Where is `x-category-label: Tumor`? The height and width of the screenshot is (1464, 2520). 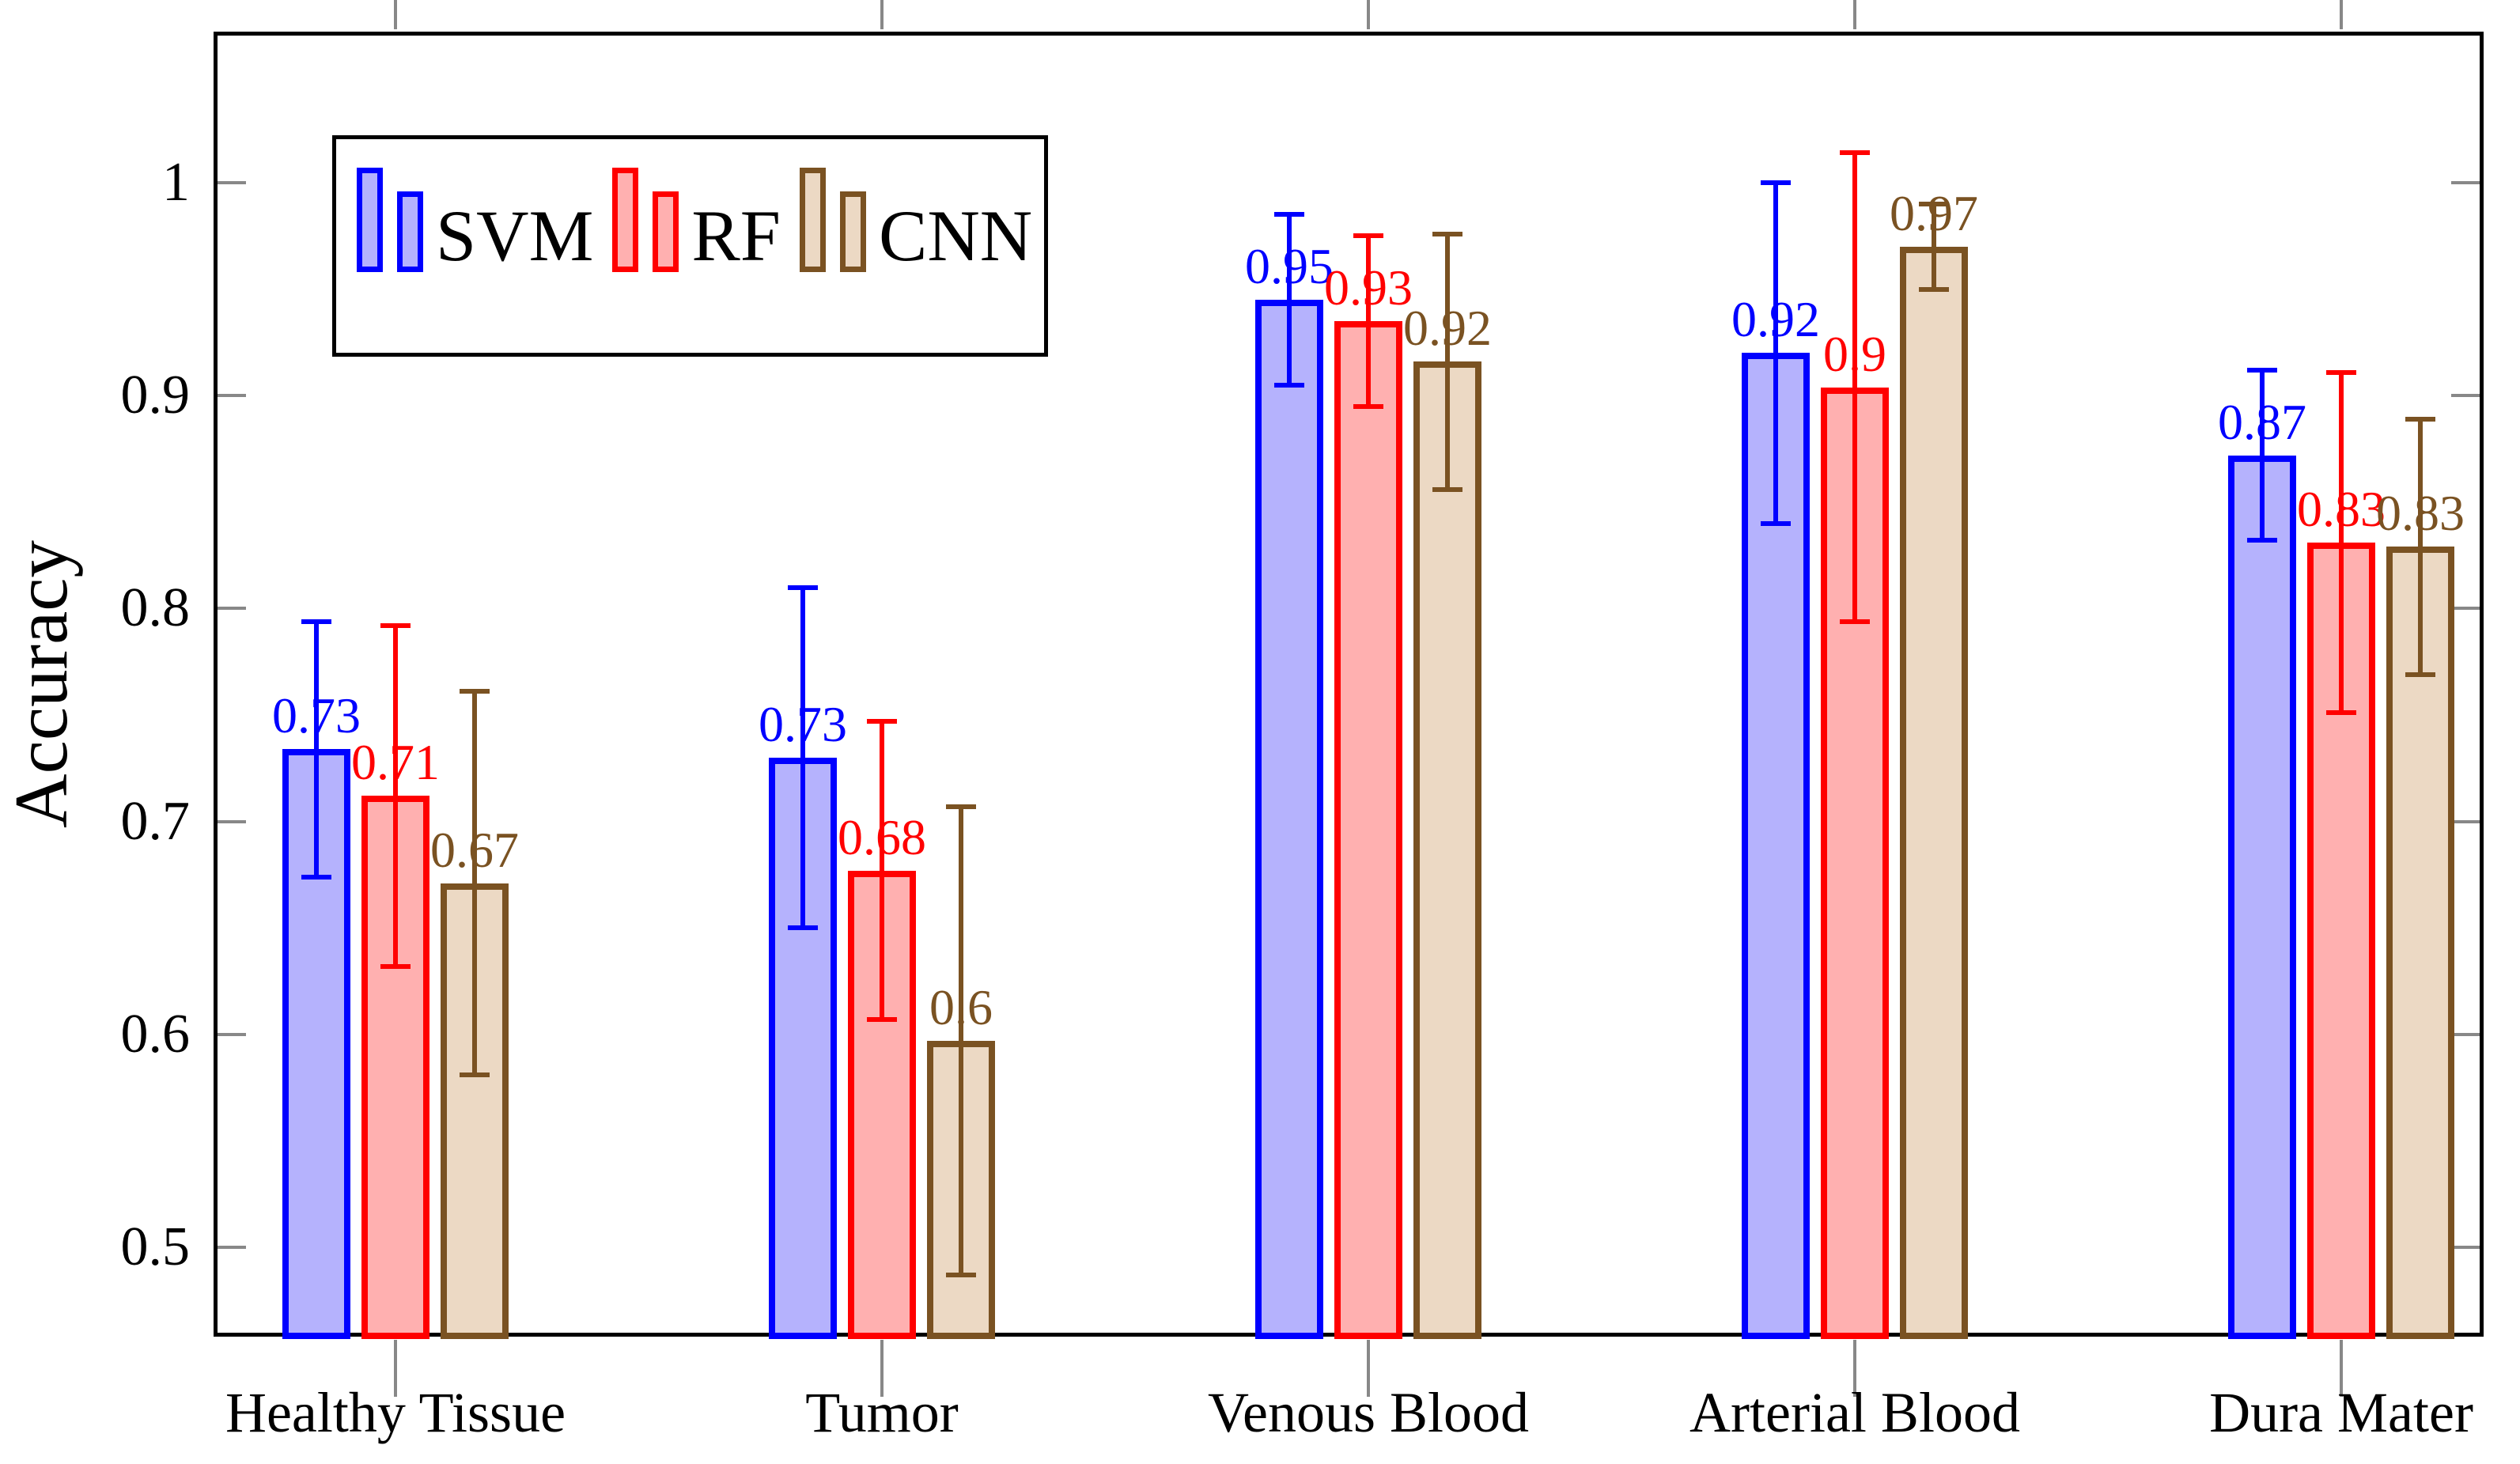 x-category-label: Tumor is located at coordinates (882, 1412).